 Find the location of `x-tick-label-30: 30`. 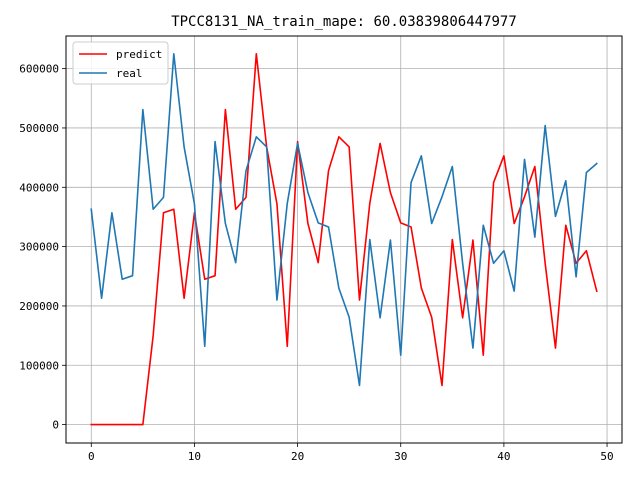

x-tick-label-30: 30 is located at coordinates (400, 456).